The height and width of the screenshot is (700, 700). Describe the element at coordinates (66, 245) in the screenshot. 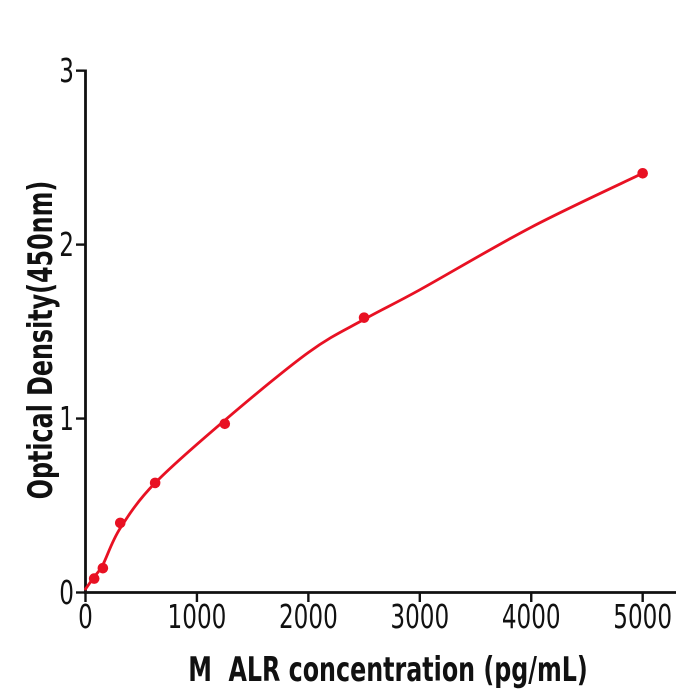

I see `y-tick-label-2: 2` at that location.